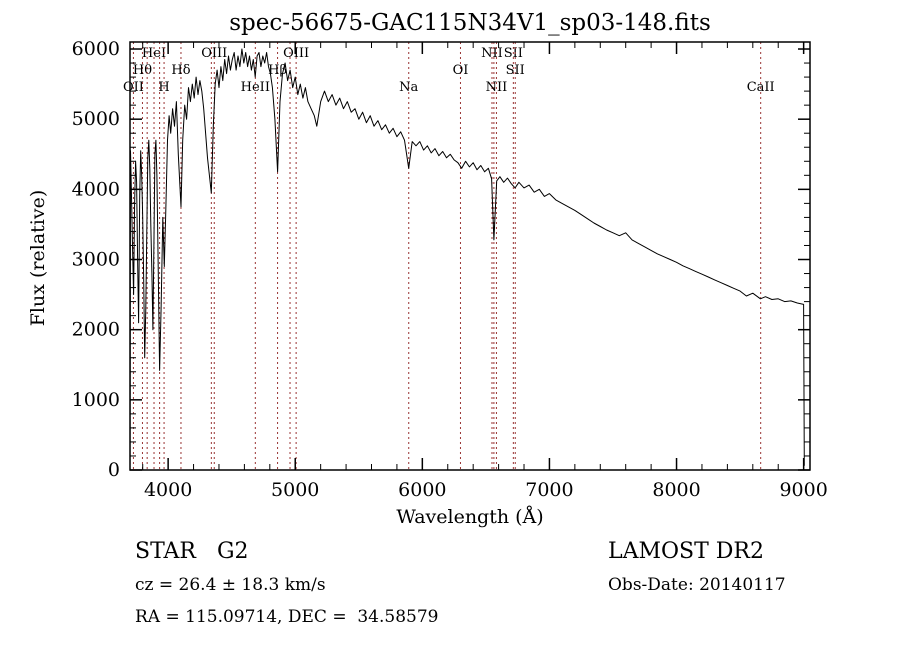  Describe the element at coordinates (168, 490) in the screenshot. I see `x-tick-label: 4000` at that location.